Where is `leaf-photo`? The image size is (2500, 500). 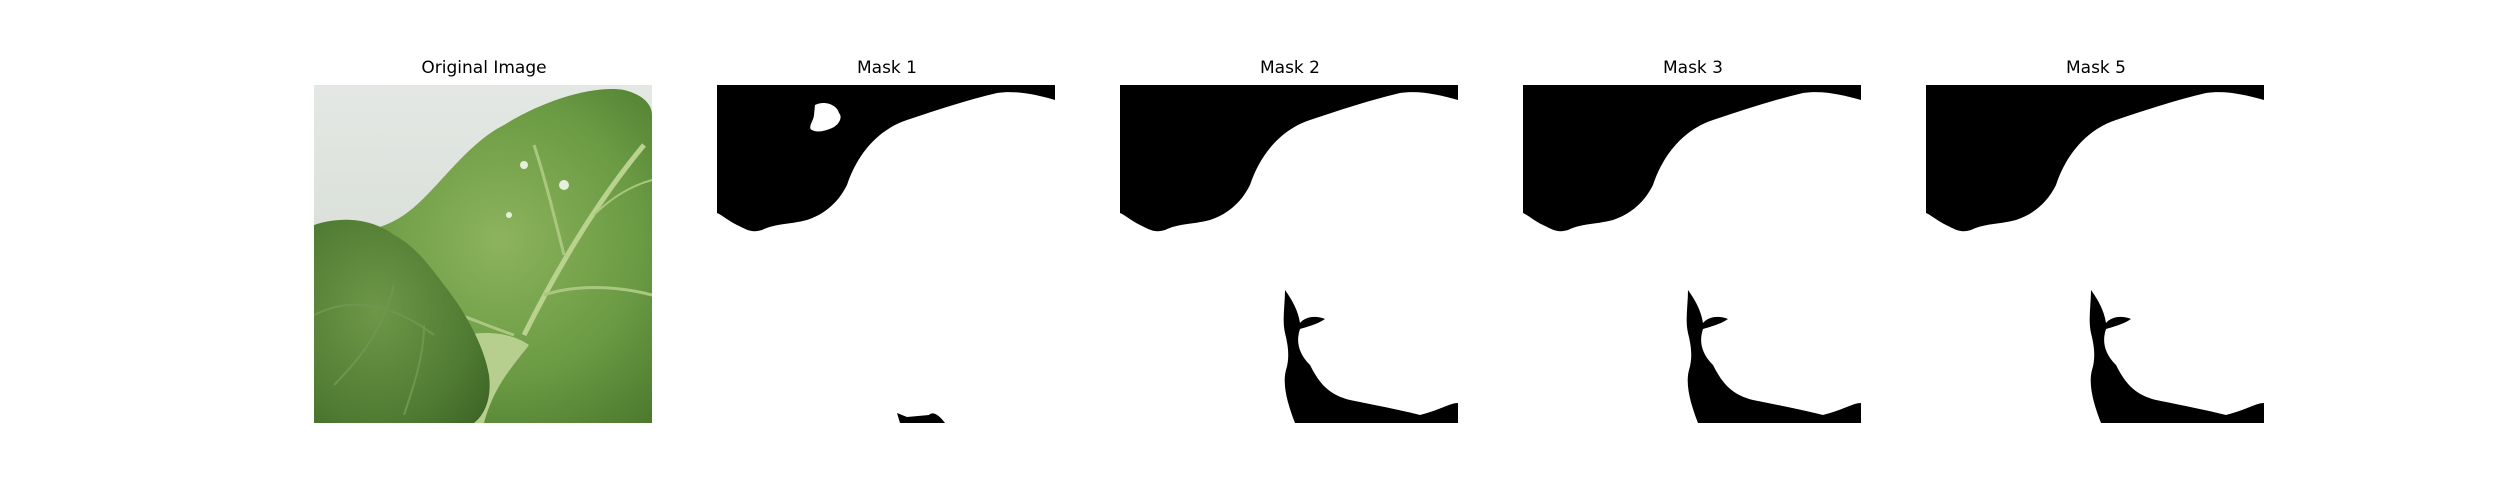
leaf-photo is located at coordinates (483, 254).